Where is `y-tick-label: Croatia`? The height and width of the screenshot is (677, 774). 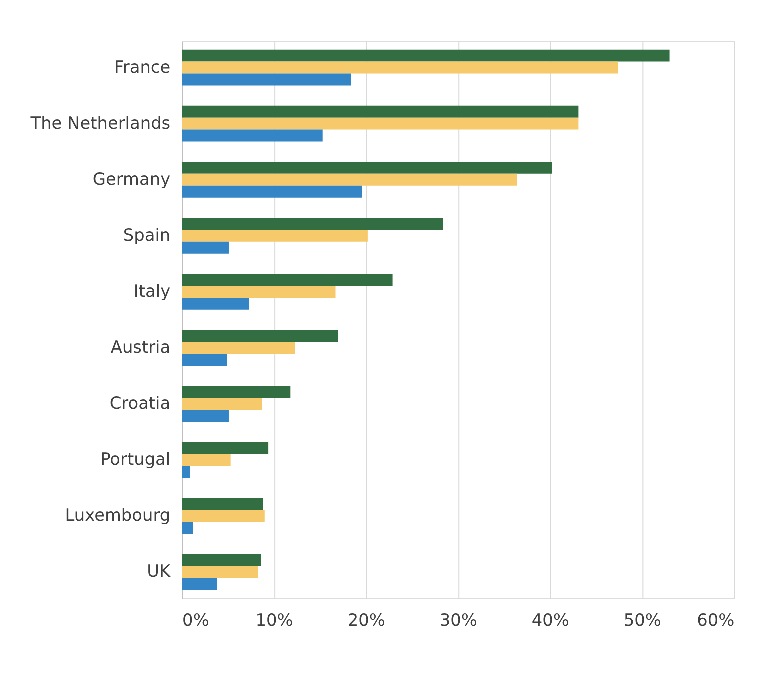 y-tick-label: Croatia is located at coordinates (140, 403).